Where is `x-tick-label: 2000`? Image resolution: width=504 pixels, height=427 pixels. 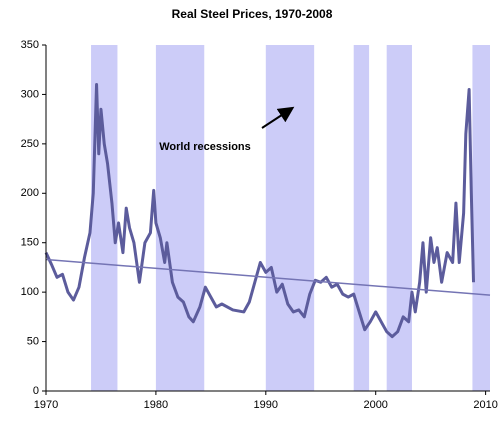
x-tick-label: 2000 is located at coordinates (375, 405).